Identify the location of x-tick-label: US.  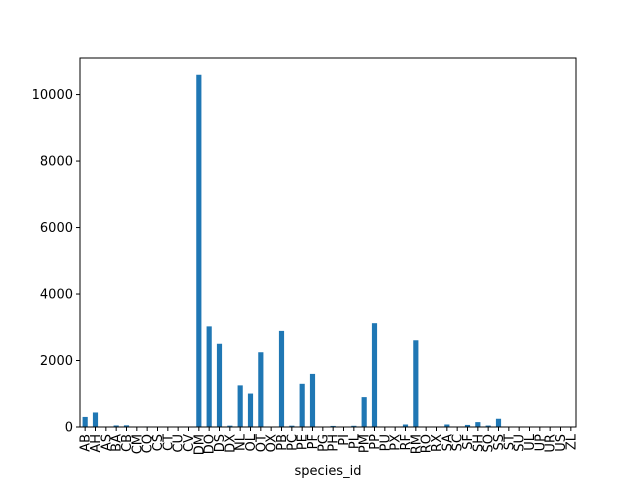
(561, 443).